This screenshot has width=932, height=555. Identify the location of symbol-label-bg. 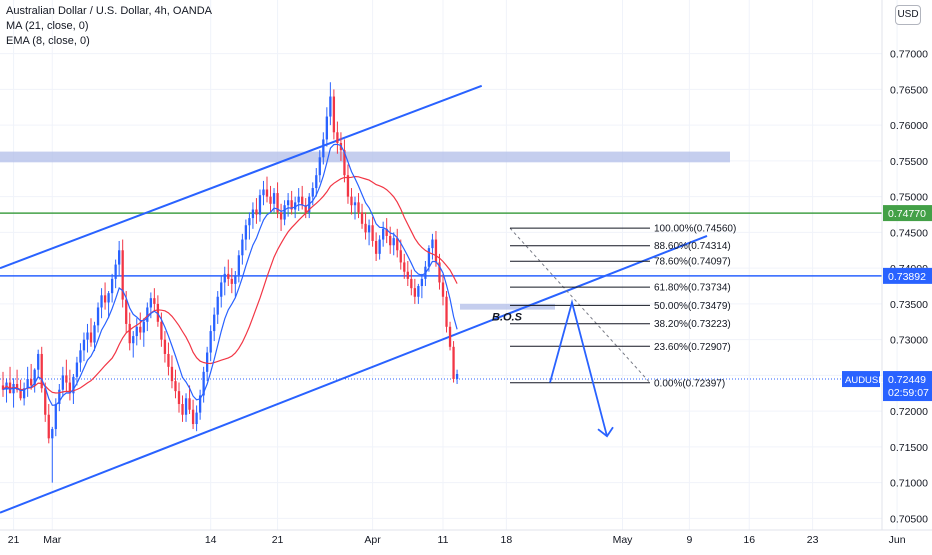
(861, 379).